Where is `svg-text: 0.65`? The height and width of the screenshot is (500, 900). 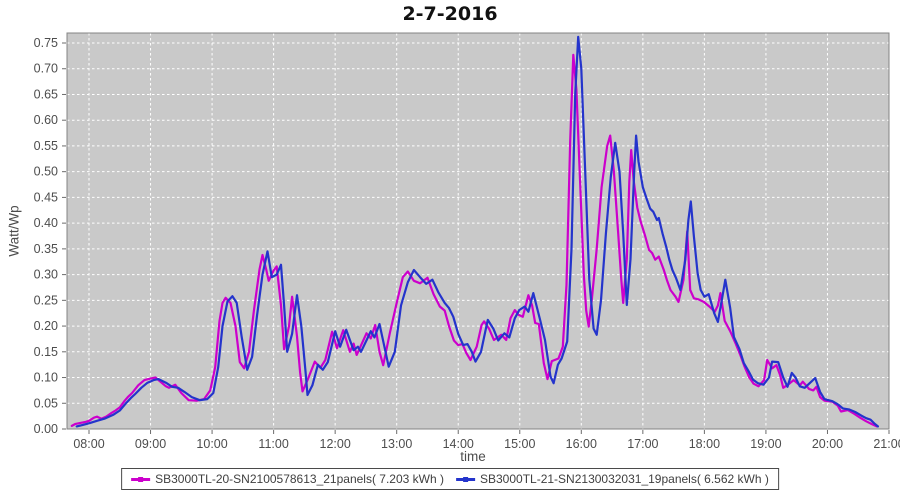
svg-text: 0.65 is located at coordinates (46, 94).